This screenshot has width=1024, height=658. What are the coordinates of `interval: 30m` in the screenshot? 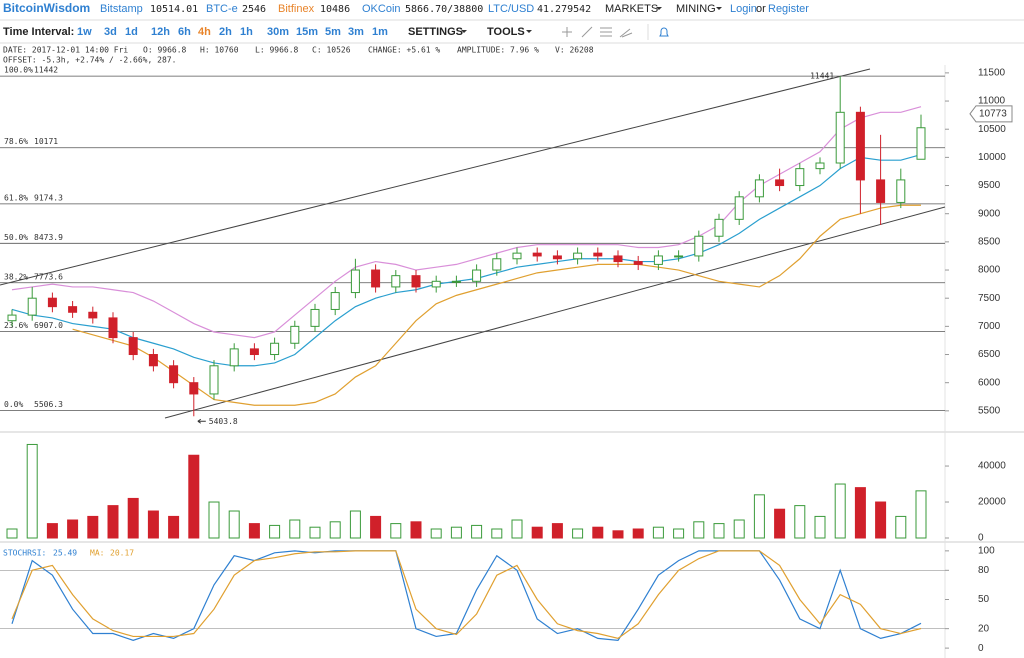 It's located at (278, 32).